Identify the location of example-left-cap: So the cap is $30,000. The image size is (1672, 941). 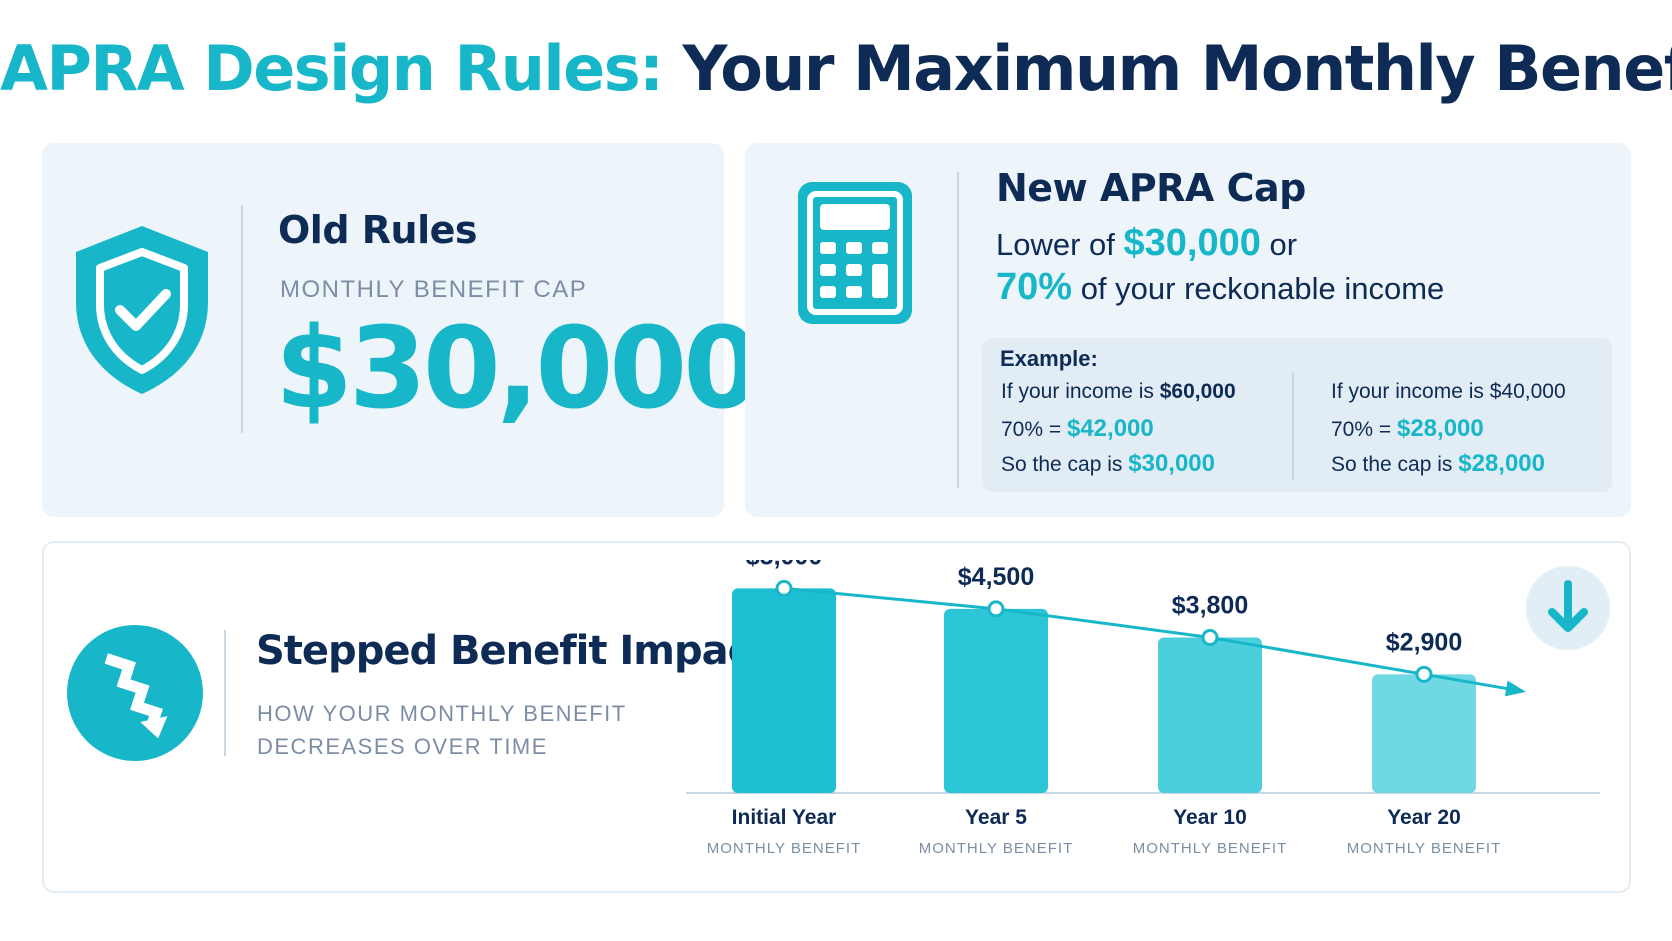
(1108, 463).